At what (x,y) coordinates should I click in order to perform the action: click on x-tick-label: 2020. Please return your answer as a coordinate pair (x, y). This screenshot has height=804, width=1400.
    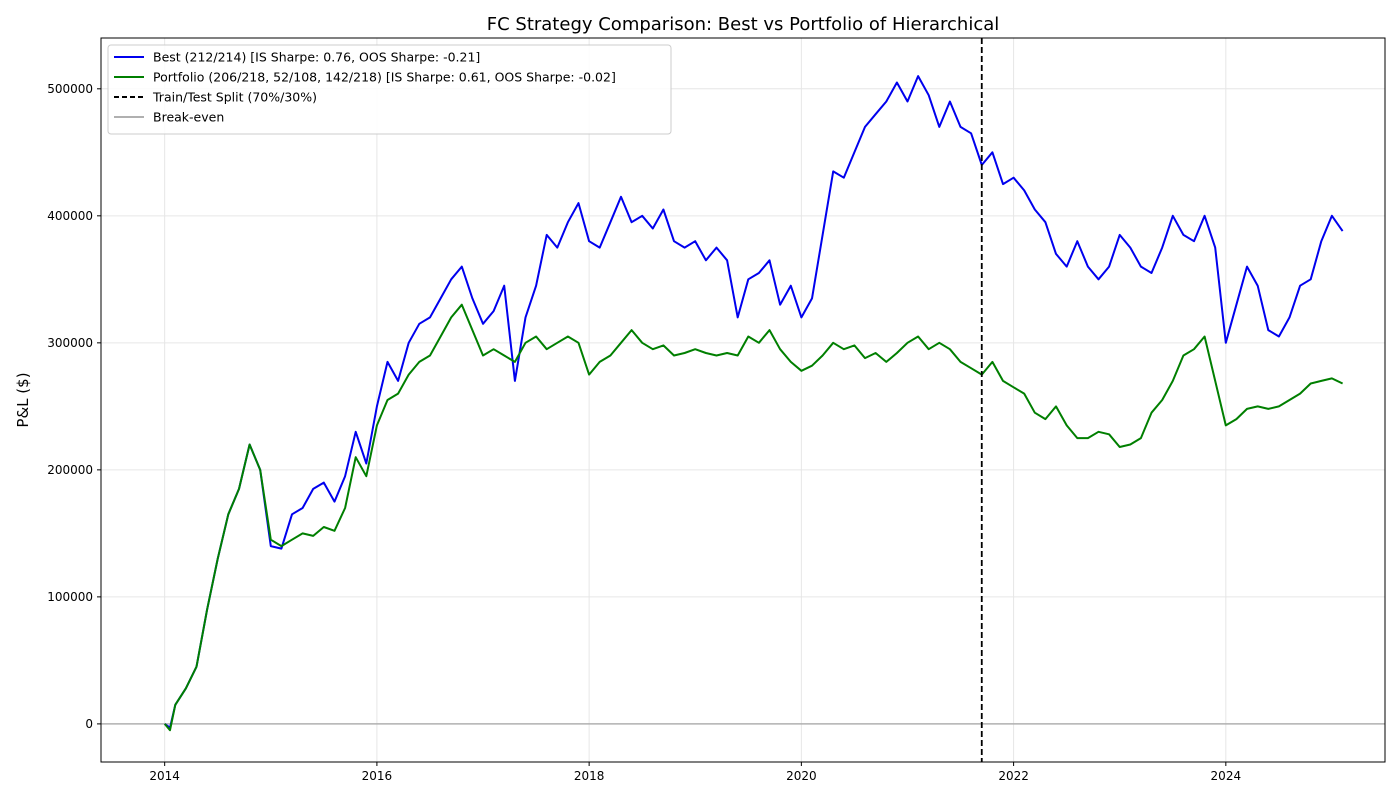
    Looking at the image, I should click on (801, 776).